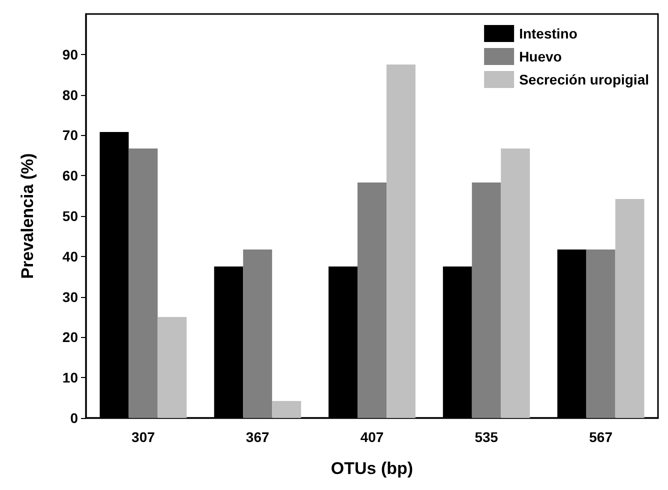  I want to click on y-tick-label: 80, so click(70, 94).